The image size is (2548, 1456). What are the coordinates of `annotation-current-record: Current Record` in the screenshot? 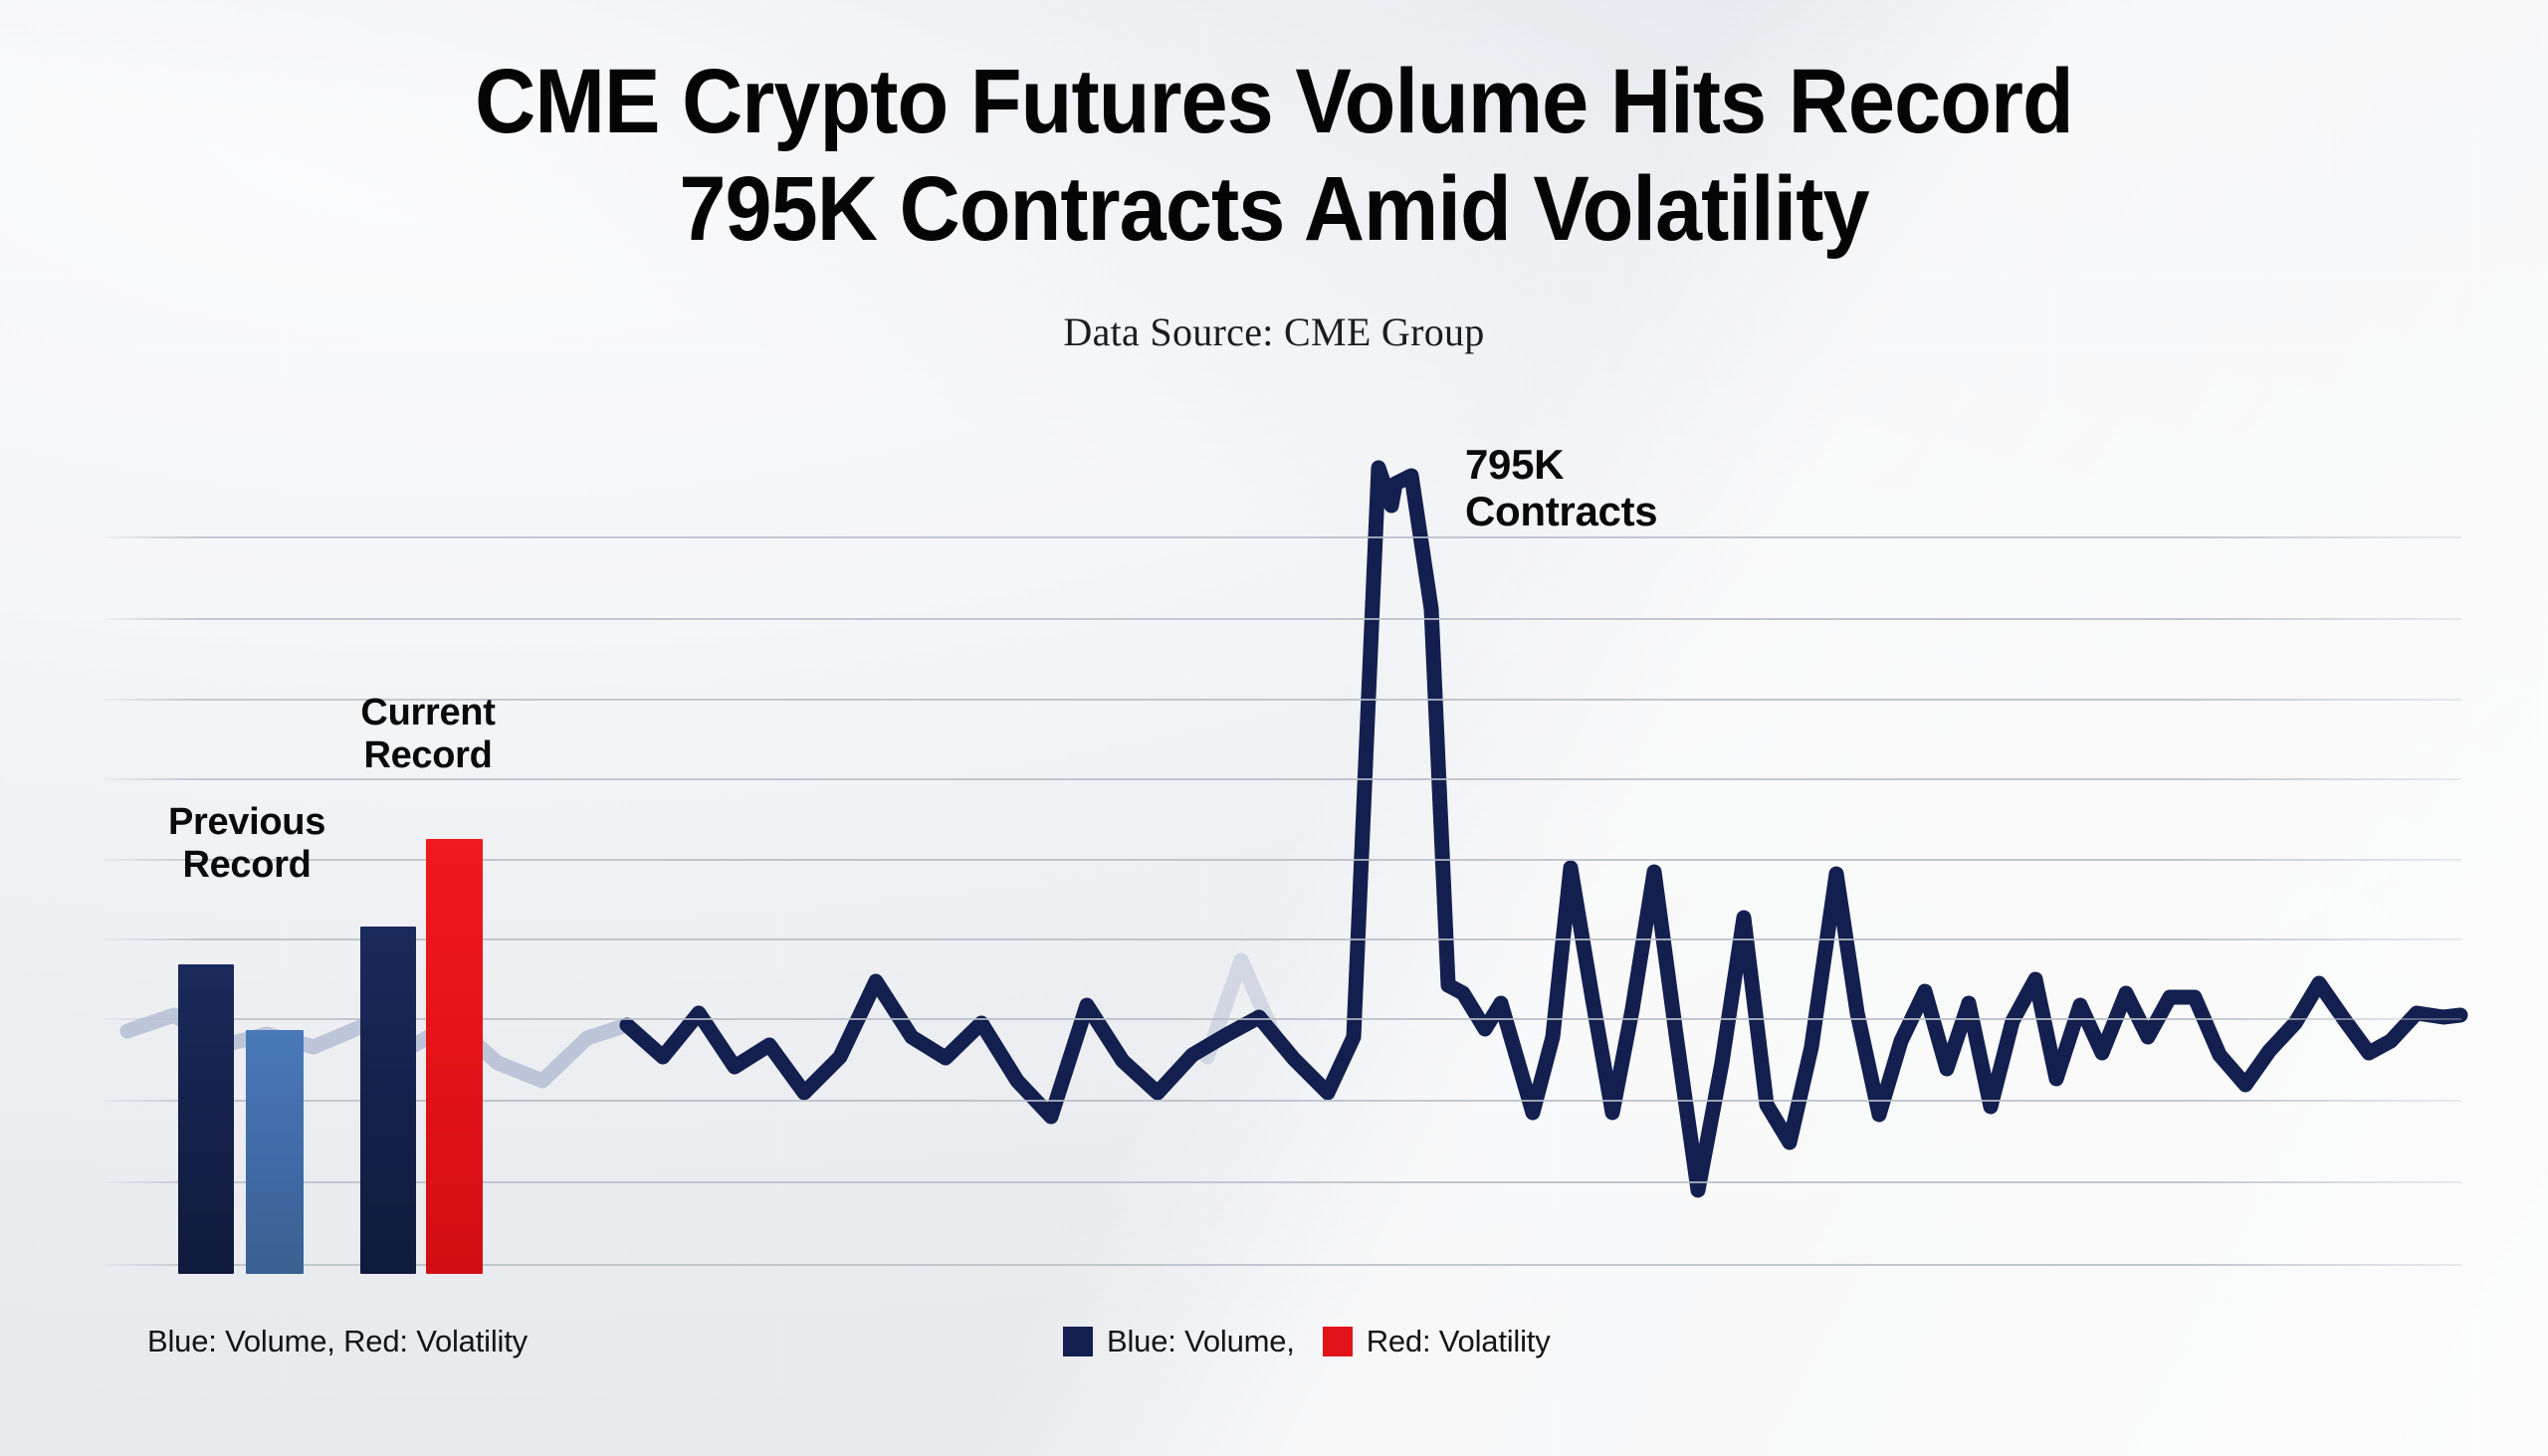 It's located at (428, 734).